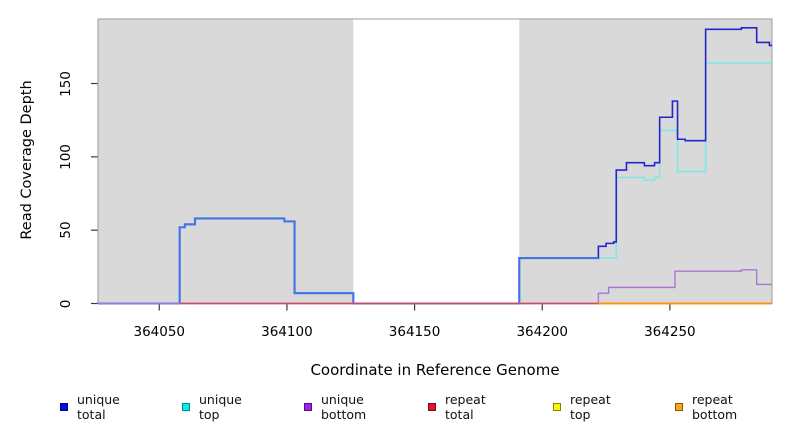 The image size is (792, 432). I want to click on legend-swatch-unique-bottom, so click(308, 407).